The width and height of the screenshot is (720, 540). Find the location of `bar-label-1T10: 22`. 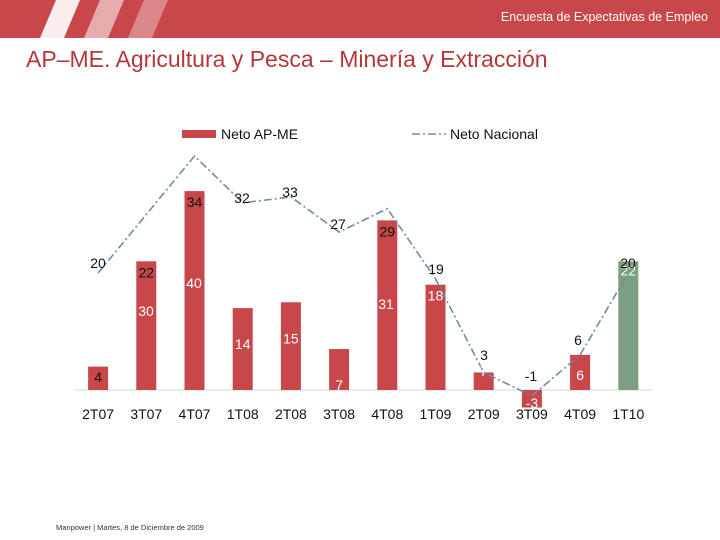

bar-label-1T10: 22 is located at coordinates (629, 270).